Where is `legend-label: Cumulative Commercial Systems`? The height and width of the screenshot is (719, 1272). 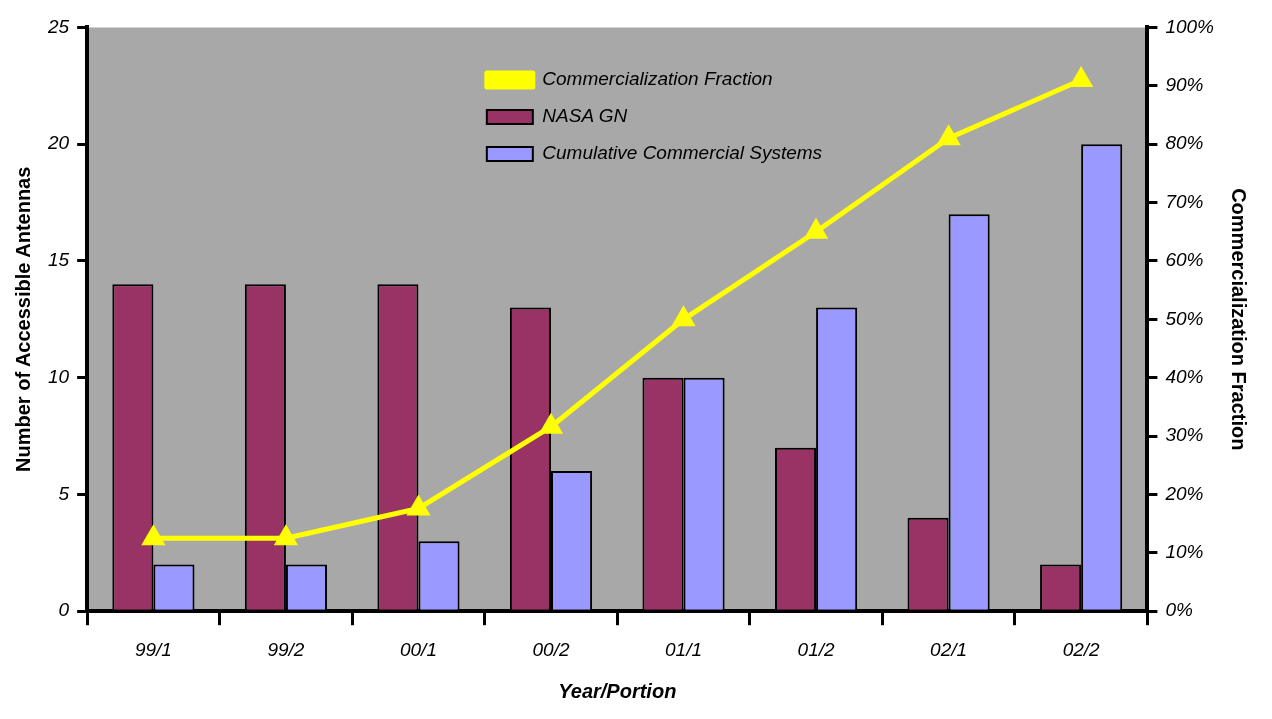
legend-label: Cumulative Commercial Systems is located at coordinates (682, 153).